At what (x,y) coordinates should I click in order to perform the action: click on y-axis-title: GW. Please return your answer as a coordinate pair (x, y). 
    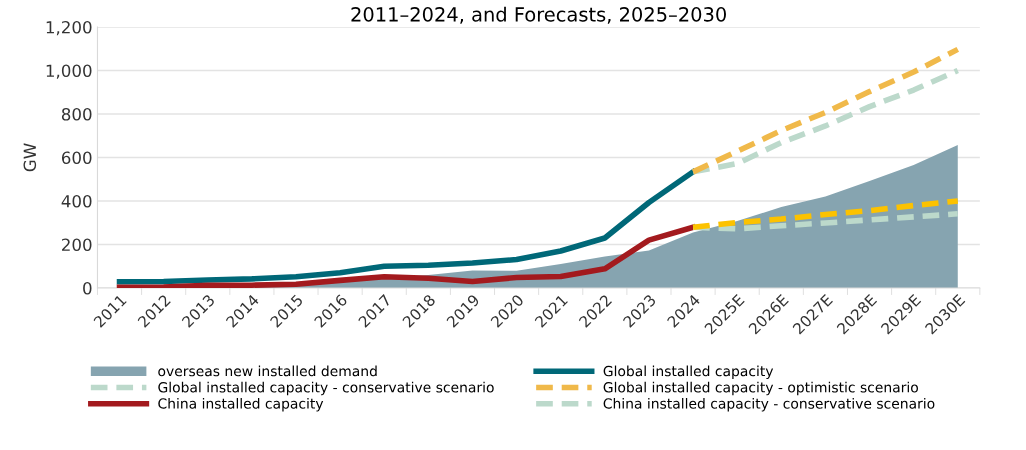
    Looking at the image, I should click on (30, 157).